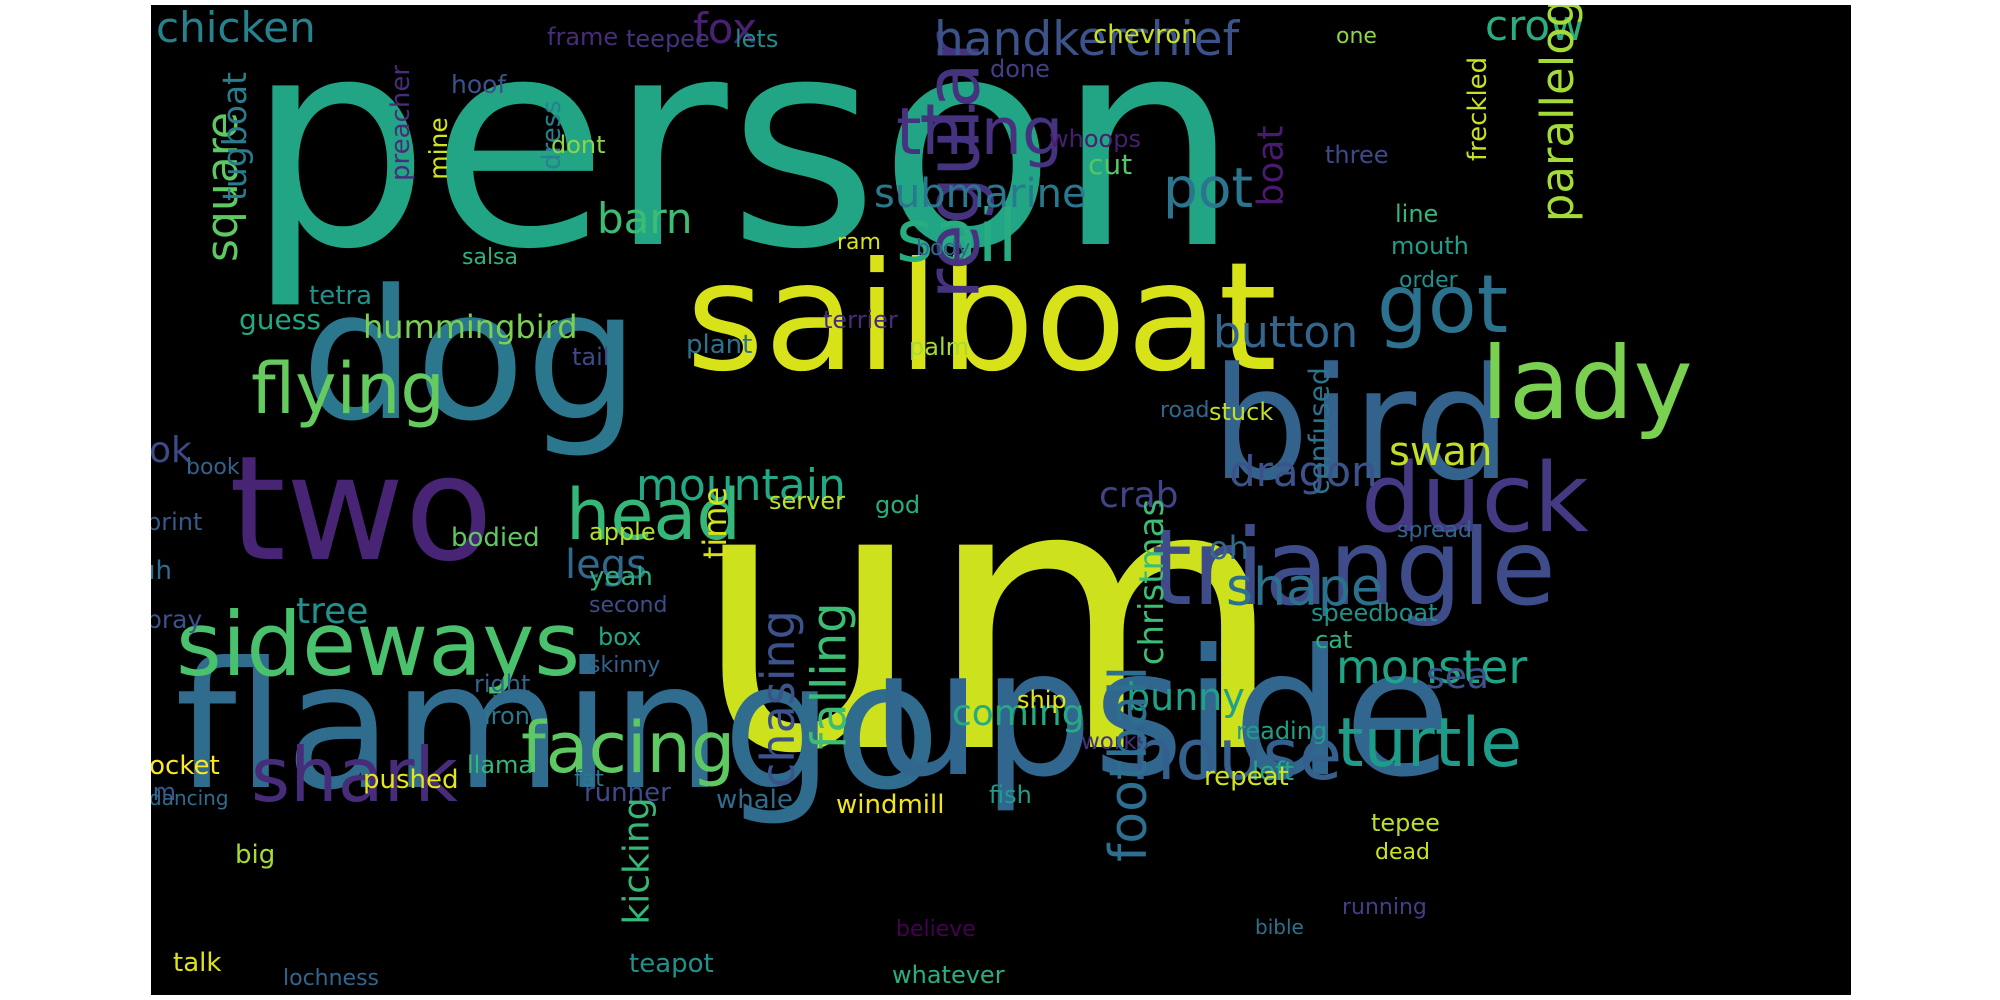  I want to click on word-91-skinny: skinny, so click(625, 665).